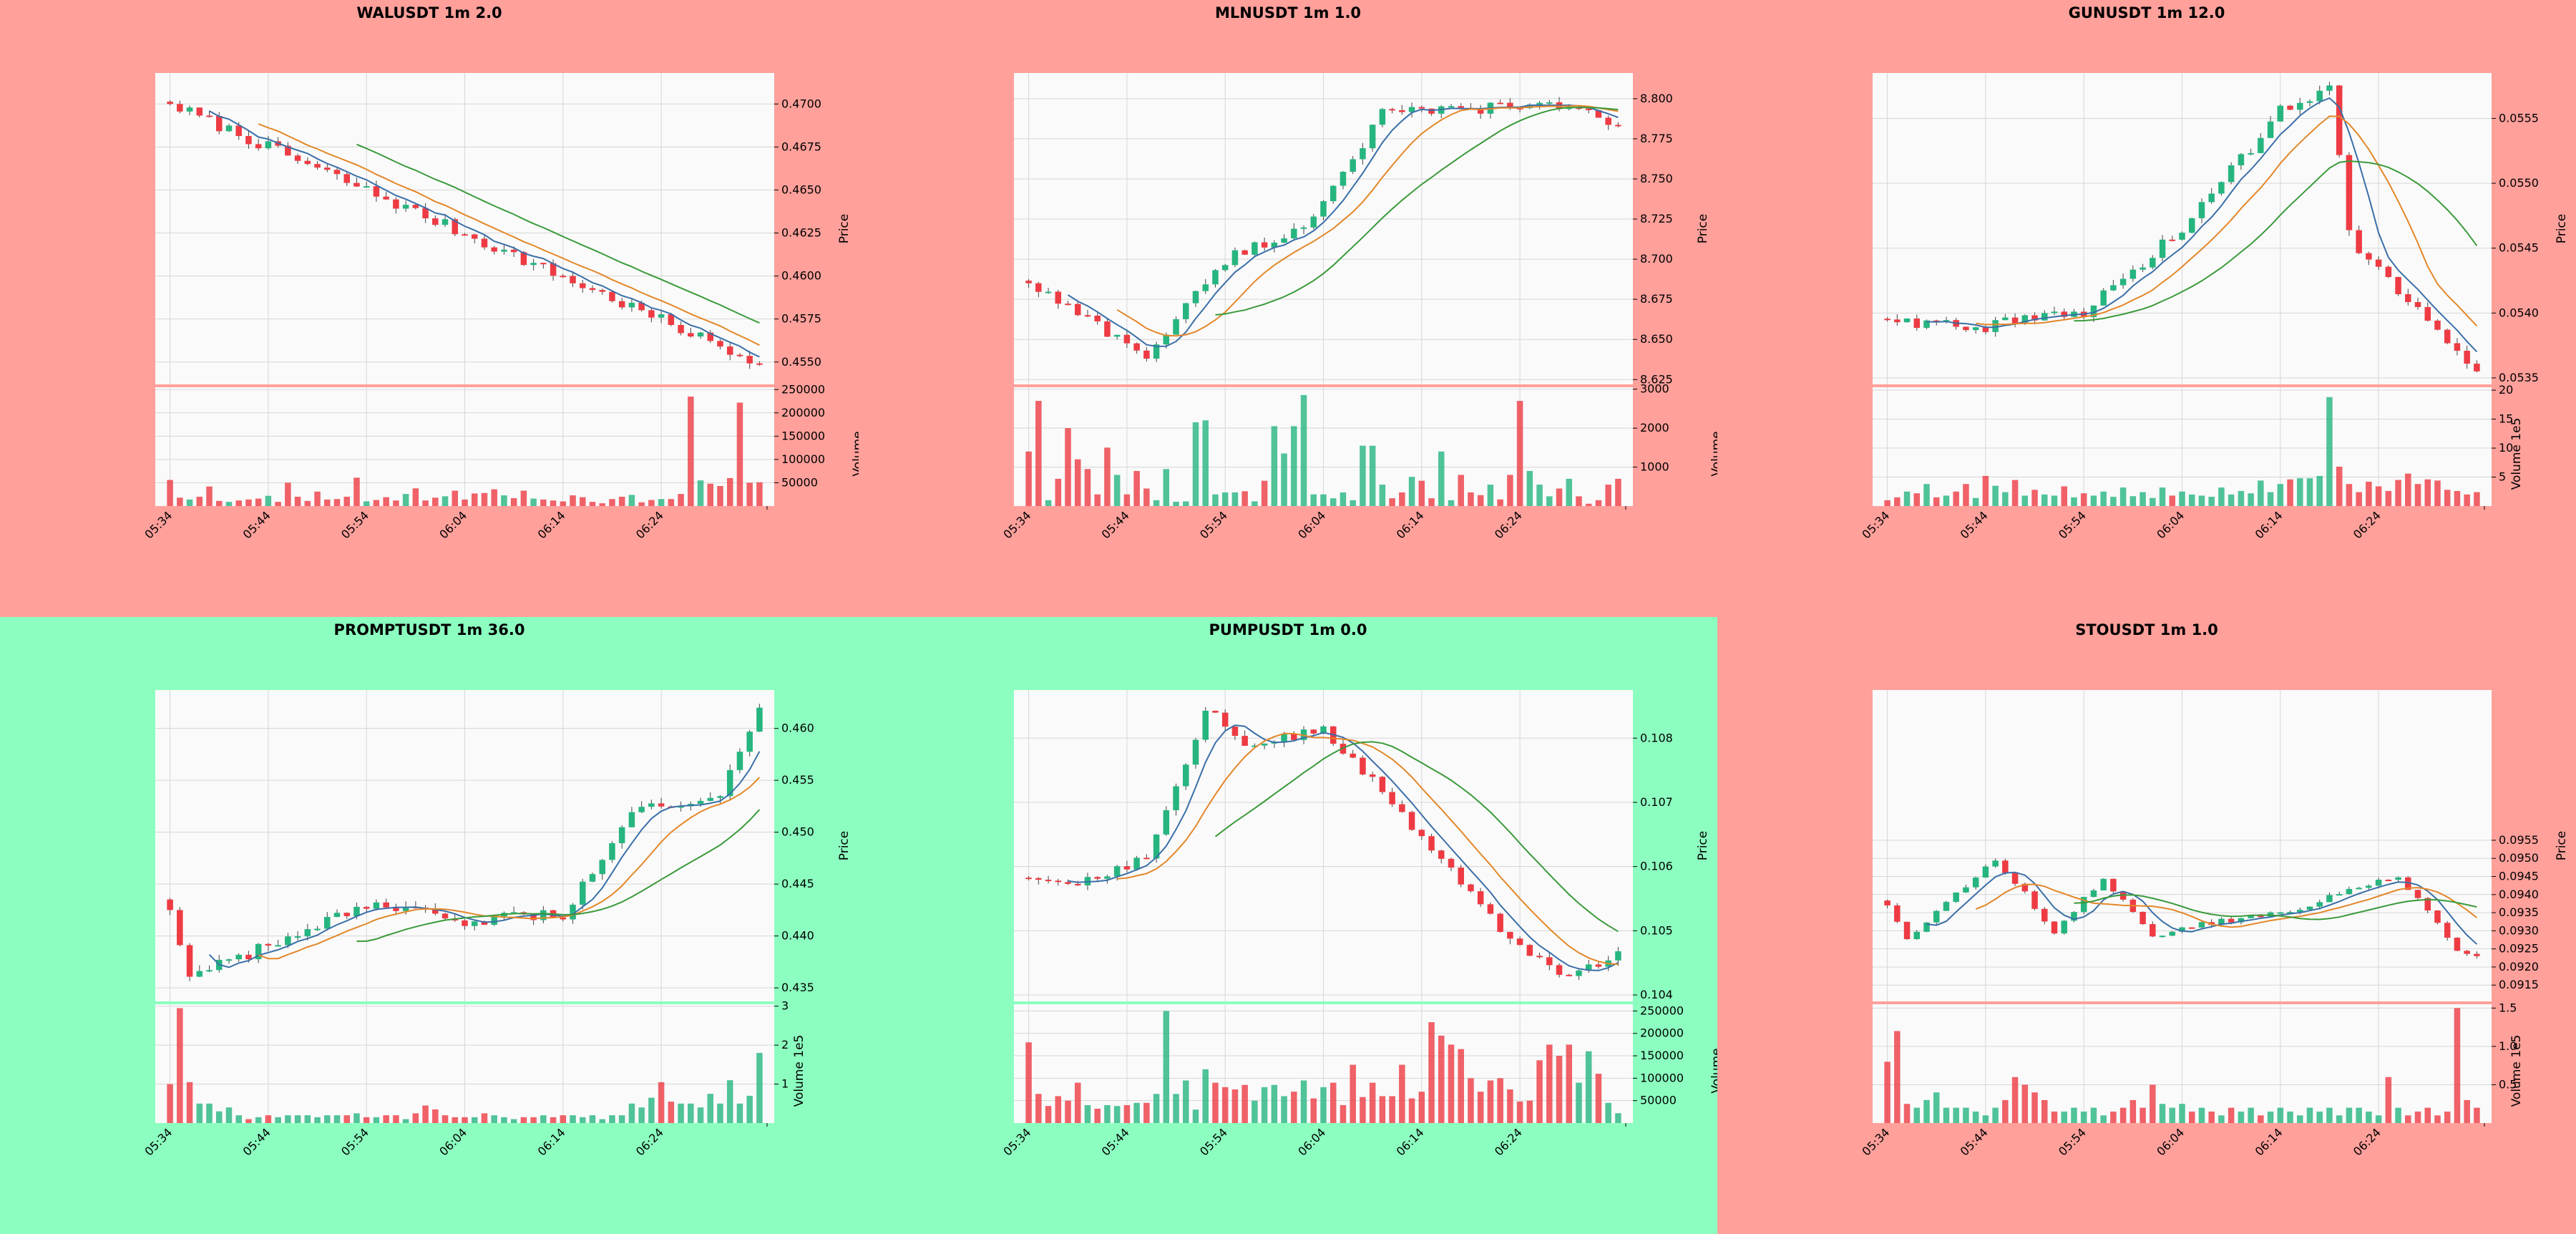 This screenshot has width=2576, height=1234. I want to click on price-tick-label: 0.0540, so click(2519, 312).